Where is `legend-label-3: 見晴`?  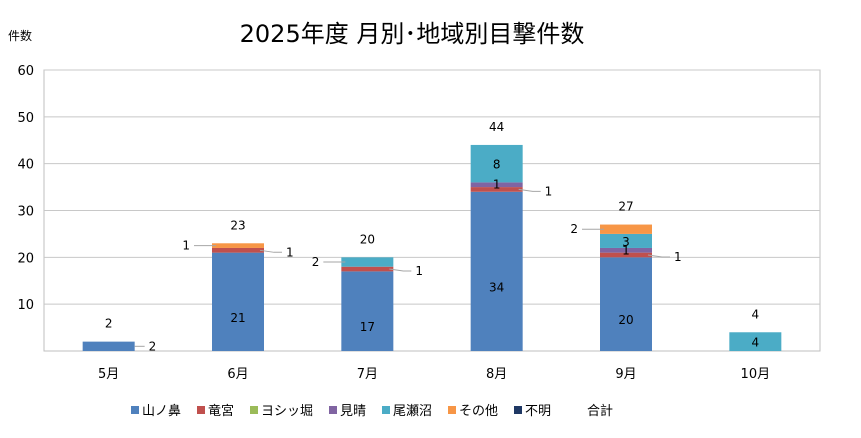 legend-label-3: 見晴 is located at coordinates (353, 411).